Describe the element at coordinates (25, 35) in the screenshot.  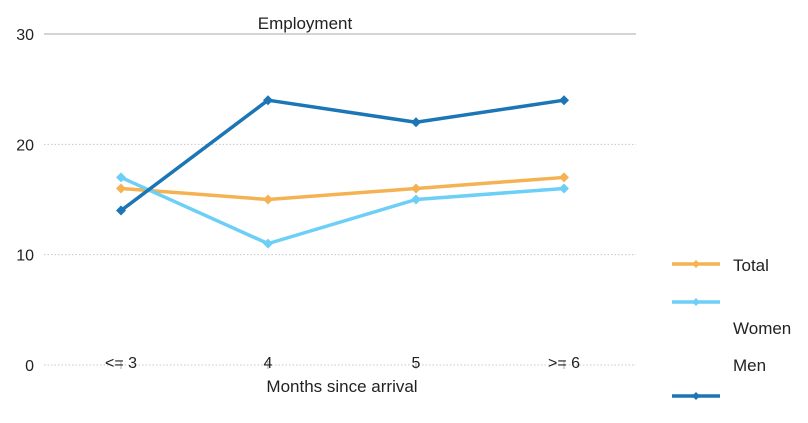
I see `y-tick-label: 30` at that location.